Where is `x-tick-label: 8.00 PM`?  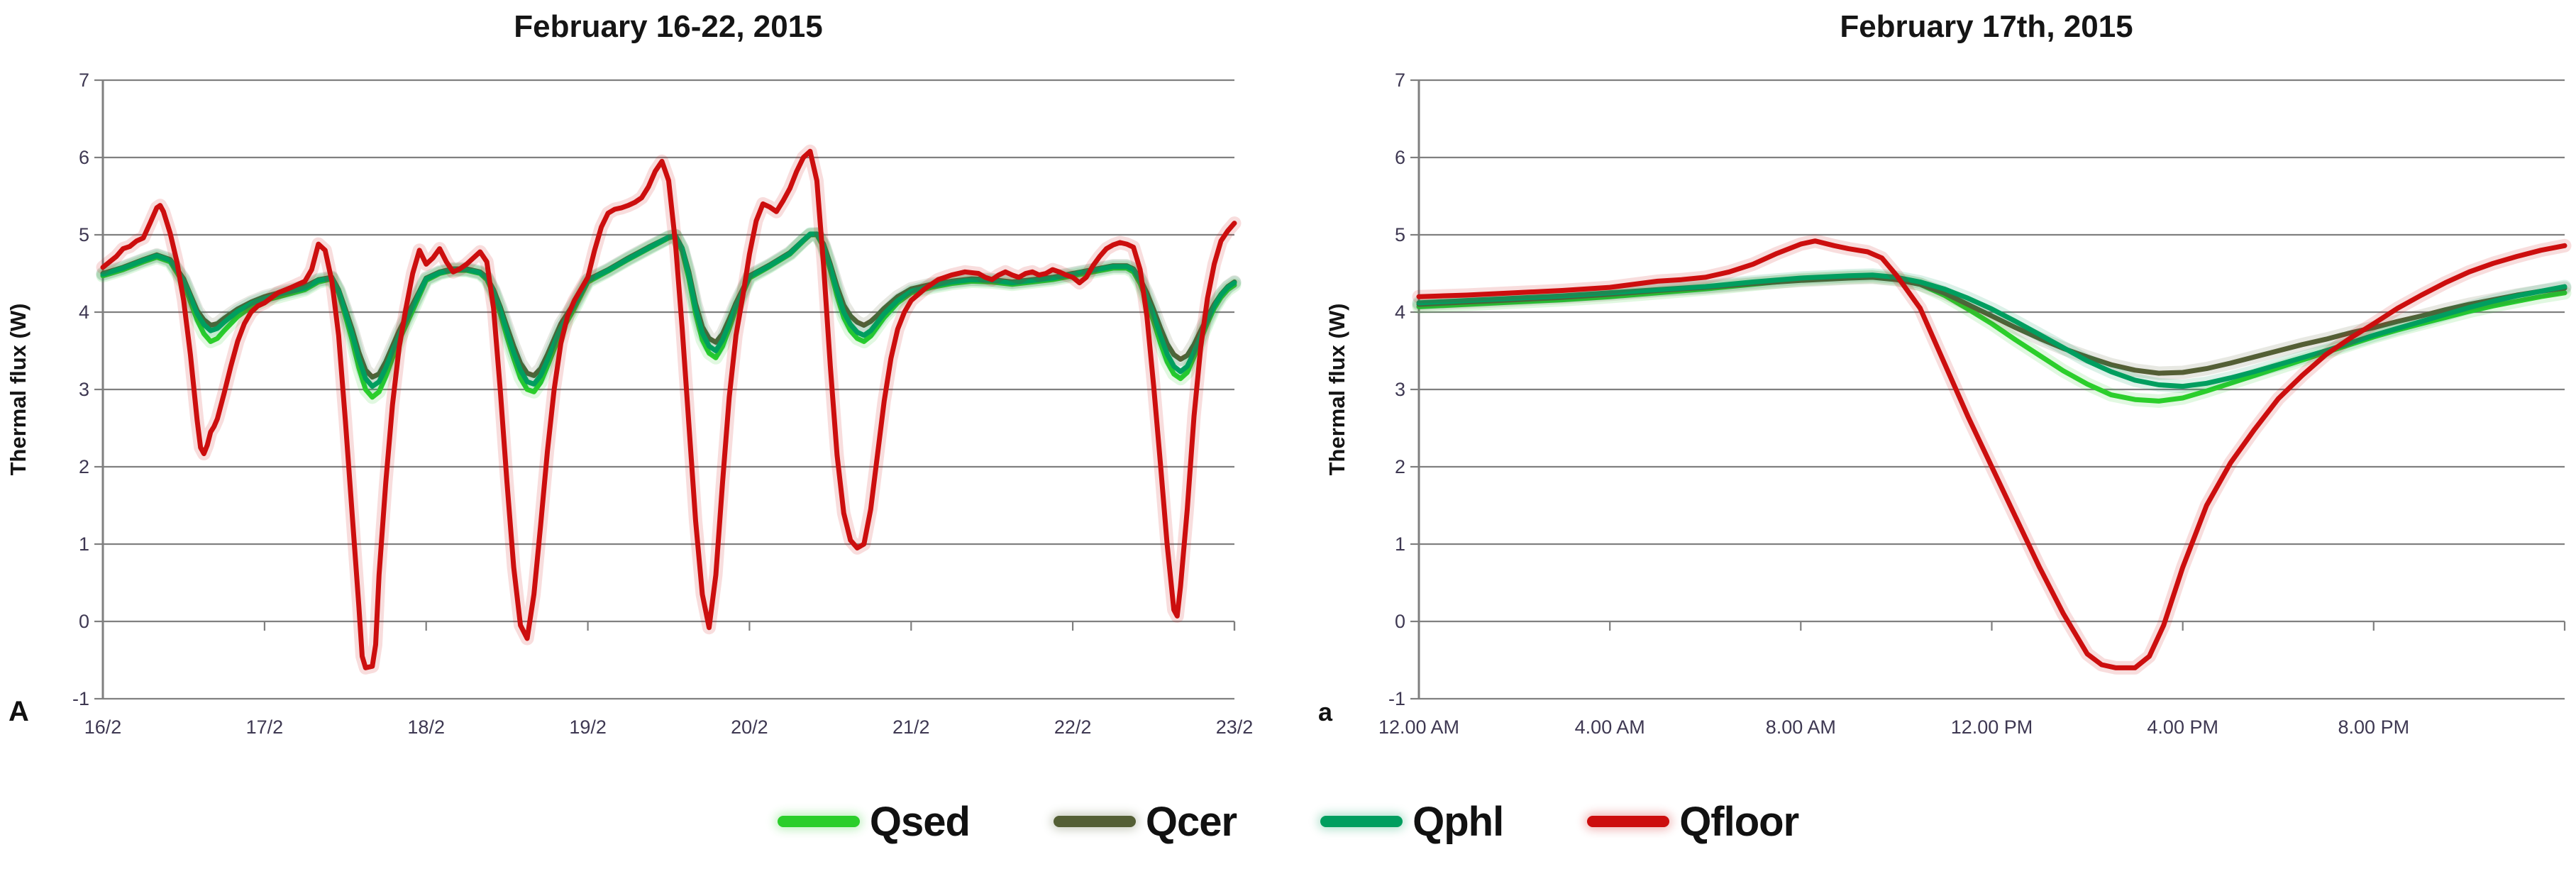
x-tick-label: 8.00 PM is located at coordinates (2374, 727).